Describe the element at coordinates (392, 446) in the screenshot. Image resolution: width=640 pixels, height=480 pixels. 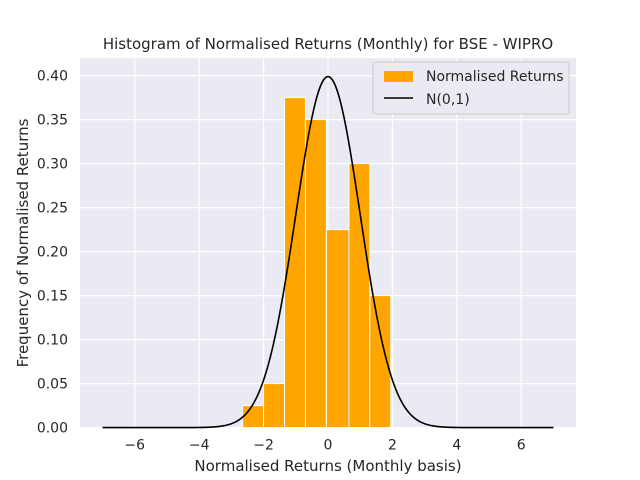
I see `x-tick-label: 2` at that location.